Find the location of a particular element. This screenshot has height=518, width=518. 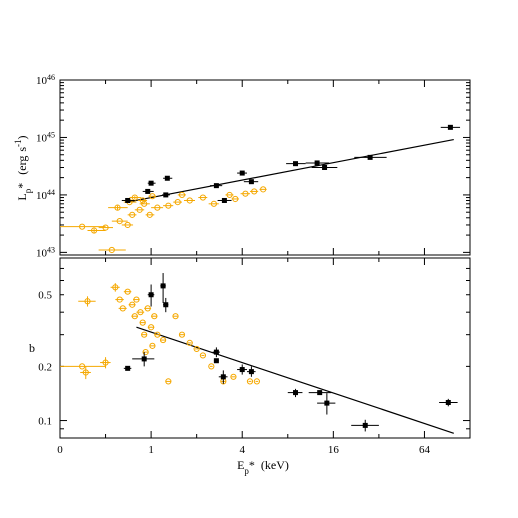

y-tick-label: 1045 is located at coordinates (45, 137).